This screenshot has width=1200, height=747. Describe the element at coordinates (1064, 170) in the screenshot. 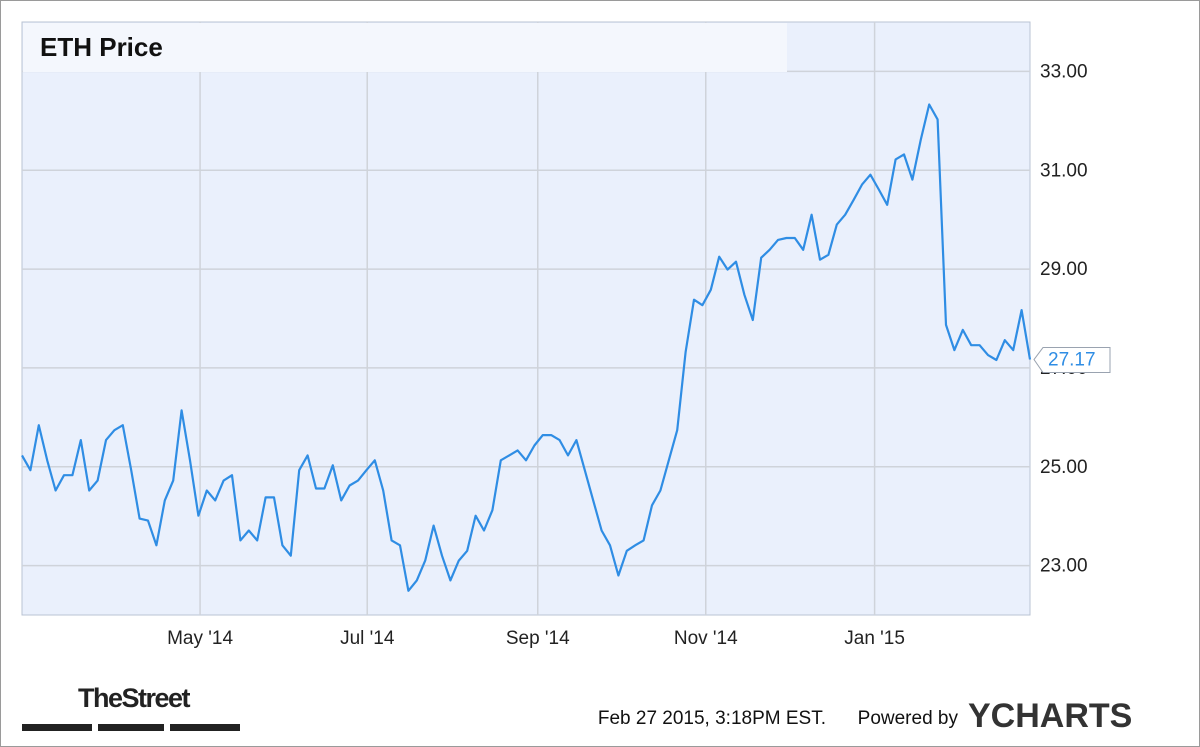

I see `y-tick-label: 31.00` at that location.